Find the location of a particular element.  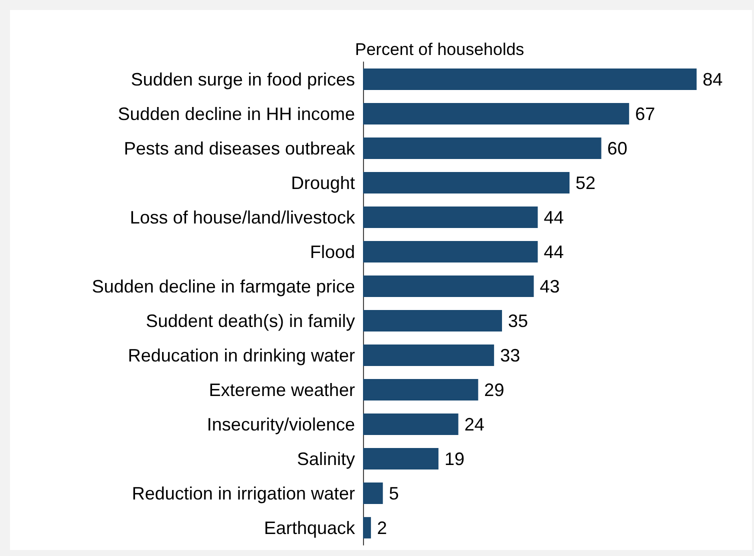

y-tick-label: Earthquack is located at coordinates (310, 528).